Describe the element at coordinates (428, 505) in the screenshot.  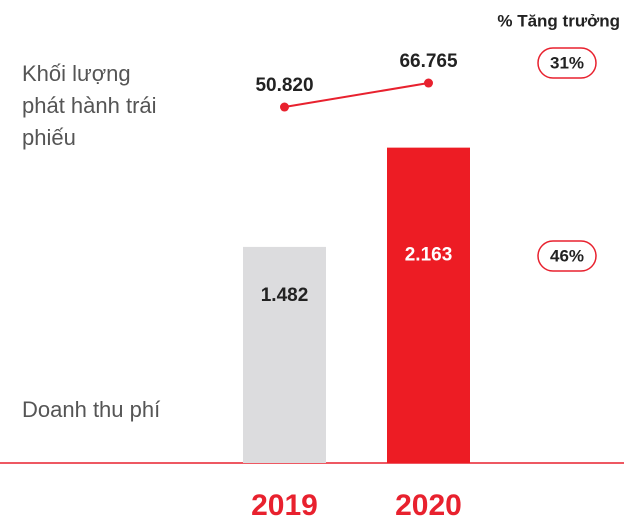
I see `x-tick-label: 2020` at that location.